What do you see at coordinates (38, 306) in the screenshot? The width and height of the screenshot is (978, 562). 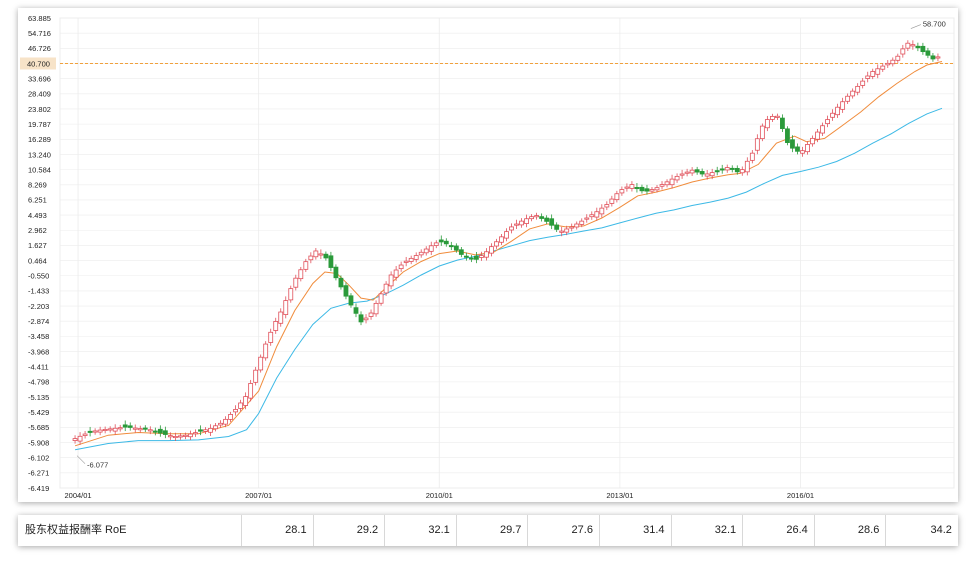 I see `y-tick-label: -2.203` at bounding box center [38, 306].